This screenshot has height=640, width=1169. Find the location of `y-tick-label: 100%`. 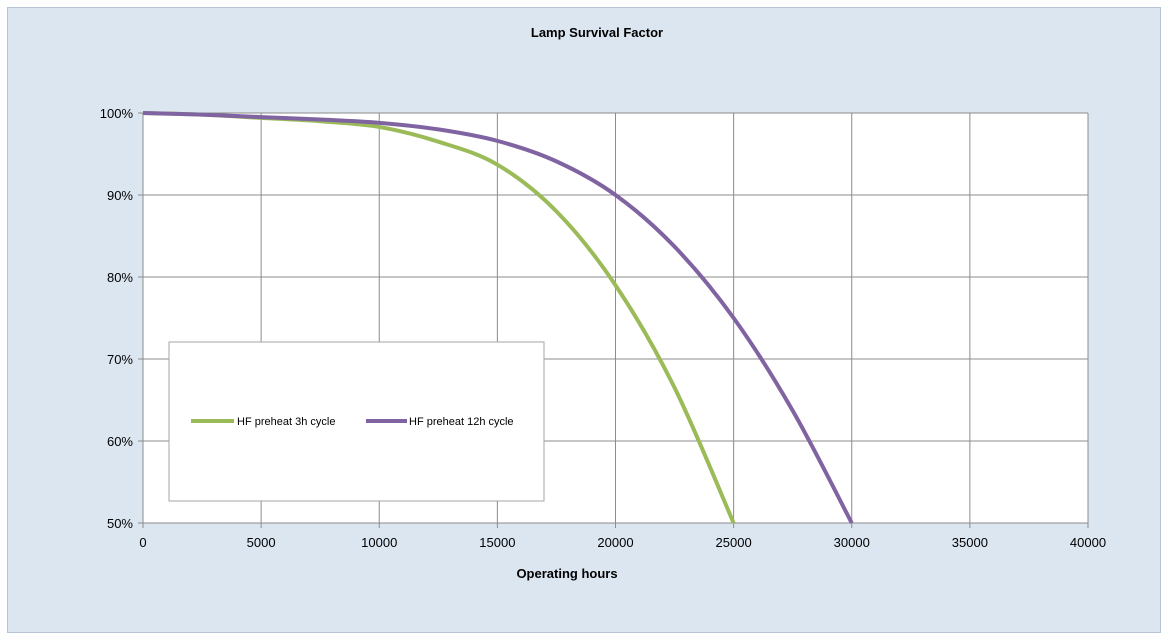

y-tick-label: 100% is located at coordinates (117, 113).